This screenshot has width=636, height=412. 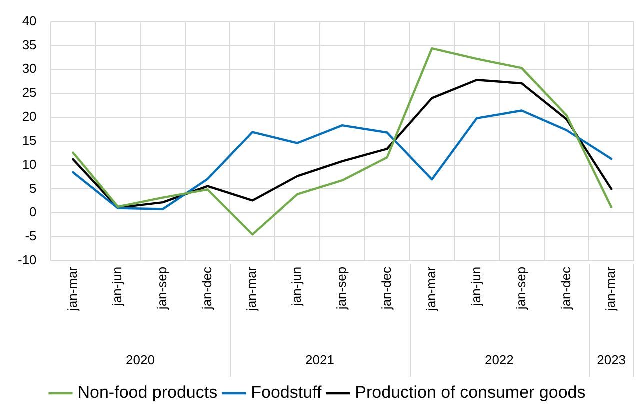 I want to click on y-tick-label: -5, so click(x=31, y=236).